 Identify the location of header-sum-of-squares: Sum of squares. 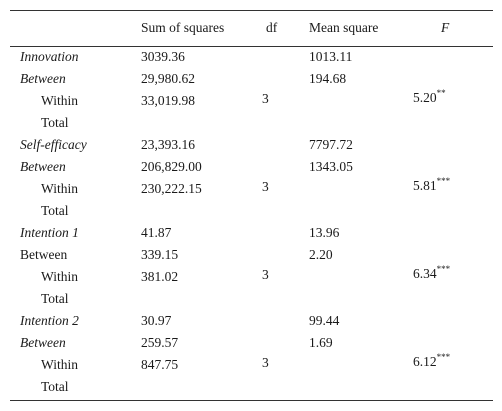
(183, 27).